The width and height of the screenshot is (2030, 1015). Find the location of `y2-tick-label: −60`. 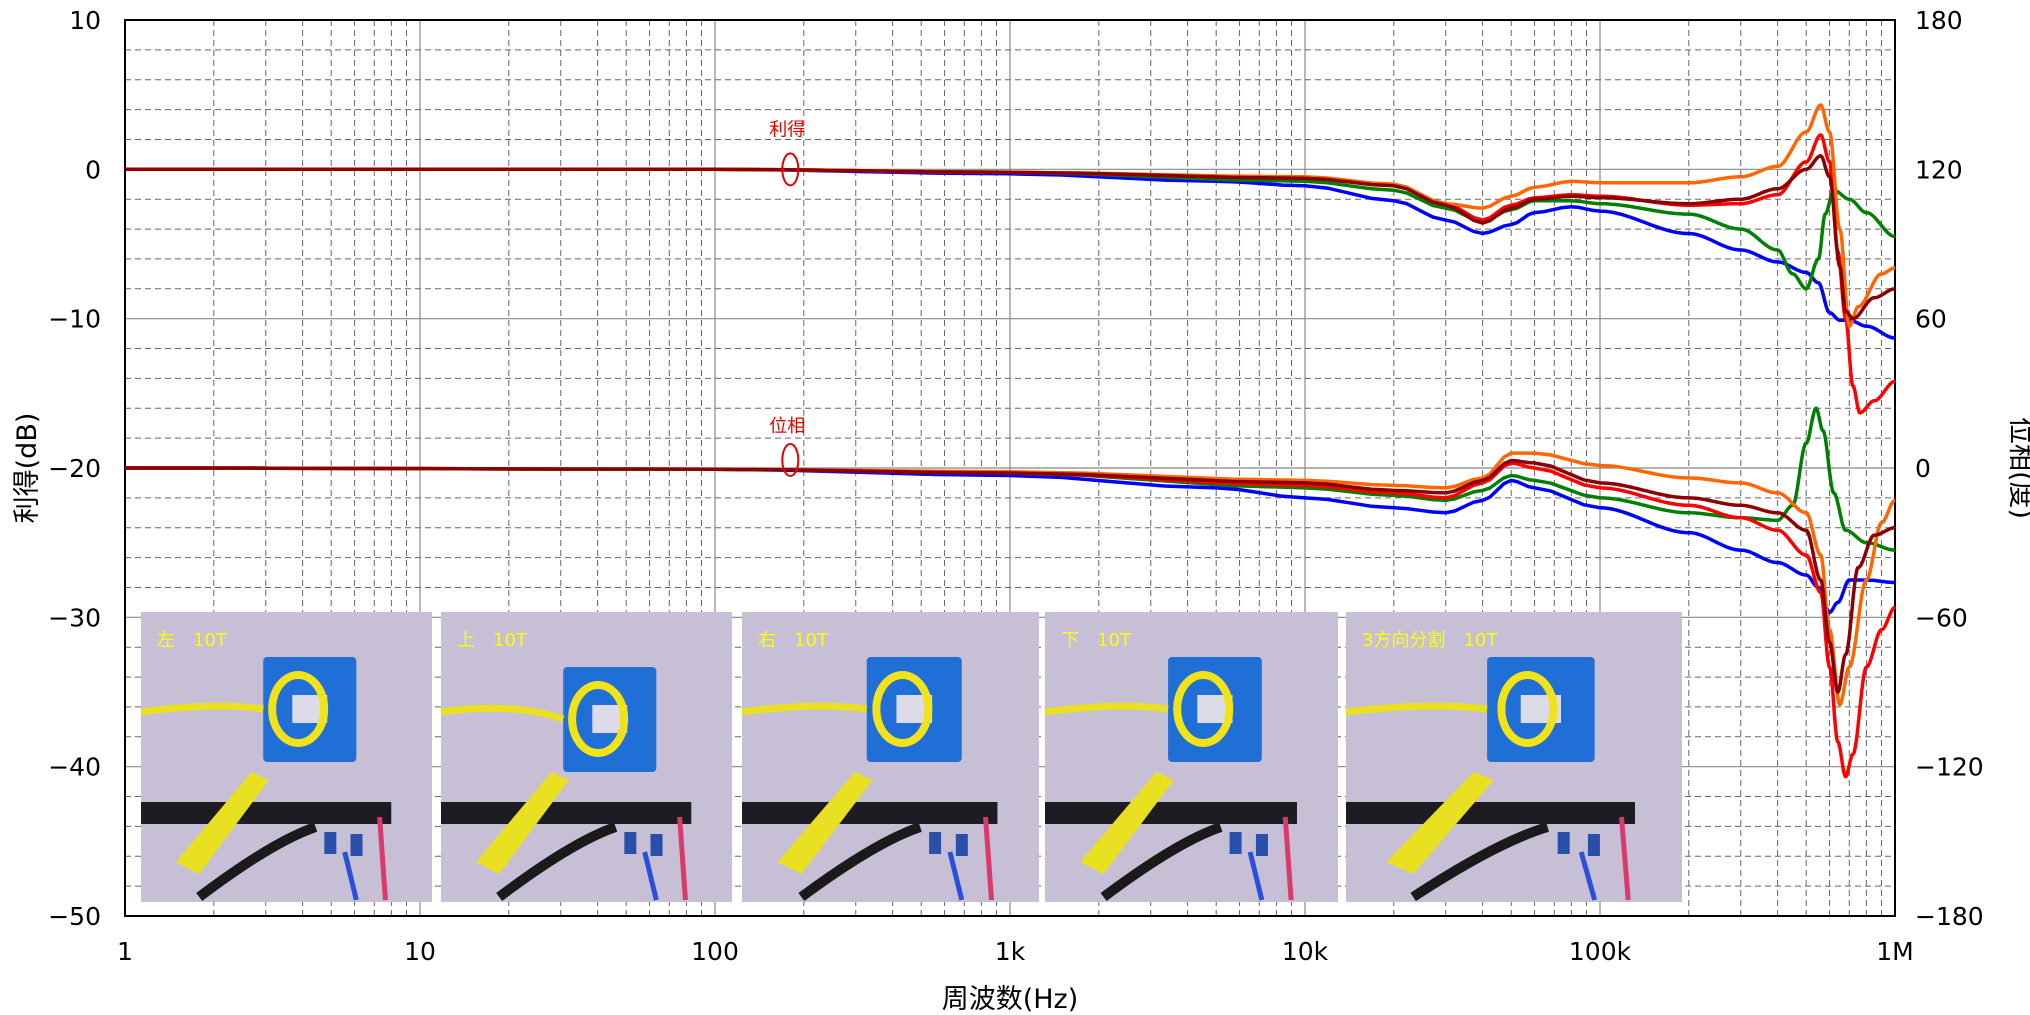

y2-tick-label: −60 is located at coordinates (1941, 617).